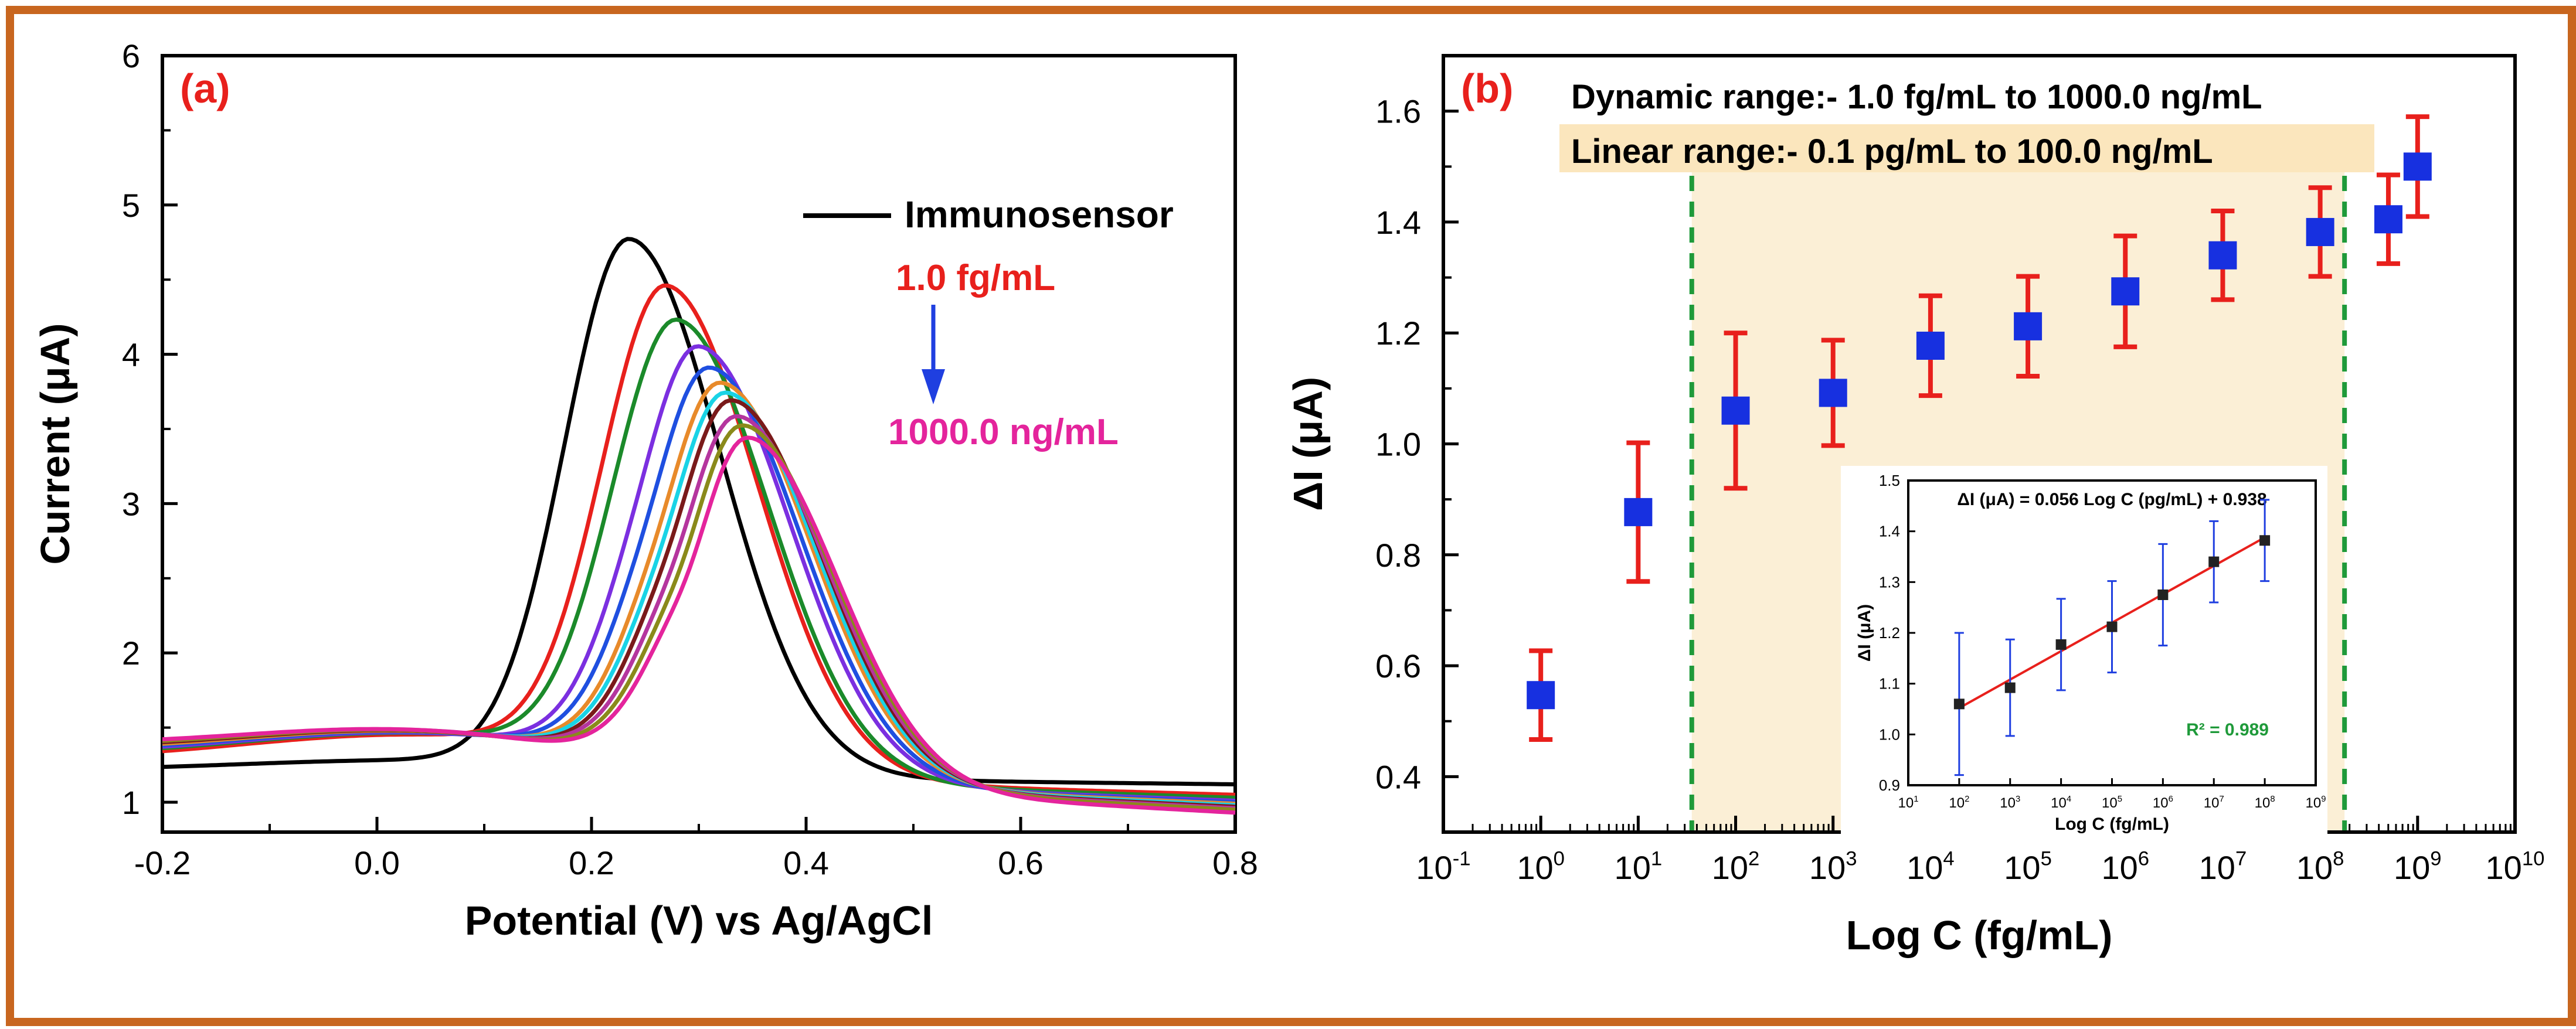 Image resolution: width=2576 pixels, height=1029 pixels. I want to click on y-tick-label: 1, so click(131, 803).